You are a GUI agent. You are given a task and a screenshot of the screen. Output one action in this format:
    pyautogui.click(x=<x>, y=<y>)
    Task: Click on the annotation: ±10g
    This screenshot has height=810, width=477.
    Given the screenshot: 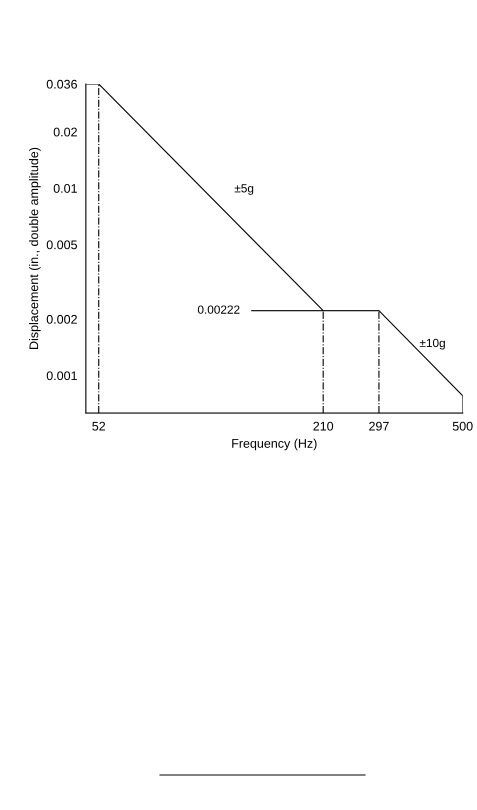 What is the action you would take?
    pyautogui.click(x=432, y=344)
    